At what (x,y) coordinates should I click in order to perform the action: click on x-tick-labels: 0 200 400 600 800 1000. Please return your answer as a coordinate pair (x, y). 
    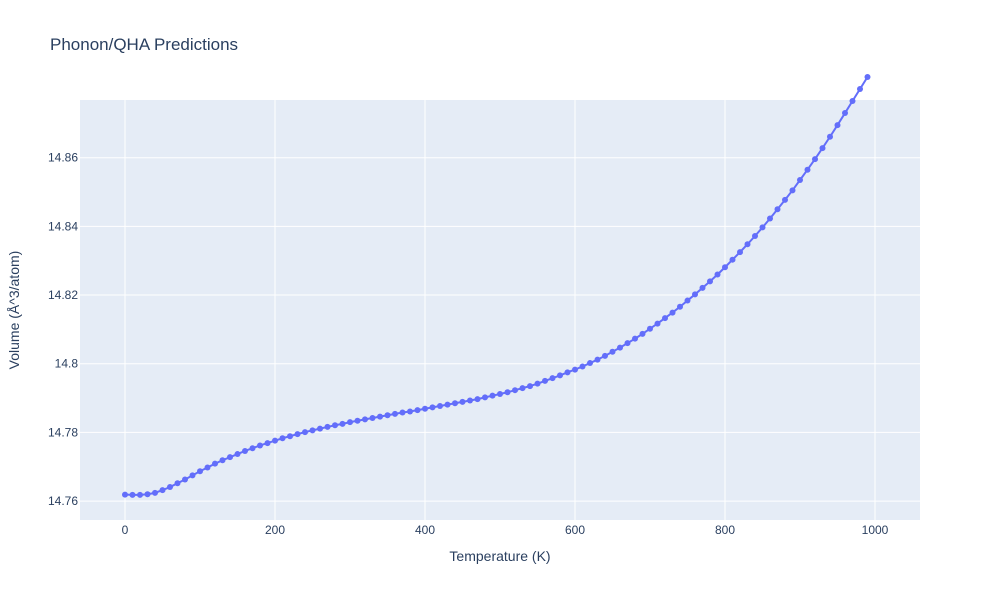
    Looking at the image, I should click on (505, 530).